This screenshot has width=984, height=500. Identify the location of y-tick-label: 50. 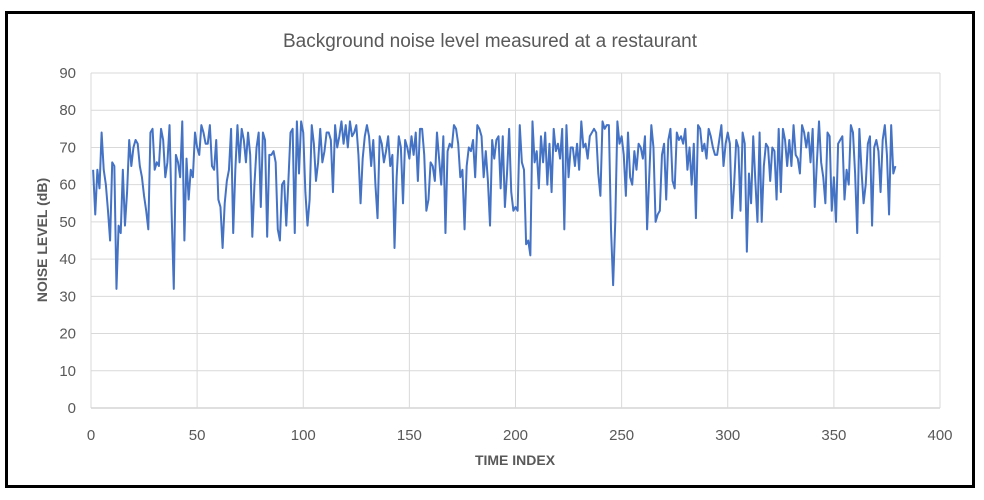
(67, 222).